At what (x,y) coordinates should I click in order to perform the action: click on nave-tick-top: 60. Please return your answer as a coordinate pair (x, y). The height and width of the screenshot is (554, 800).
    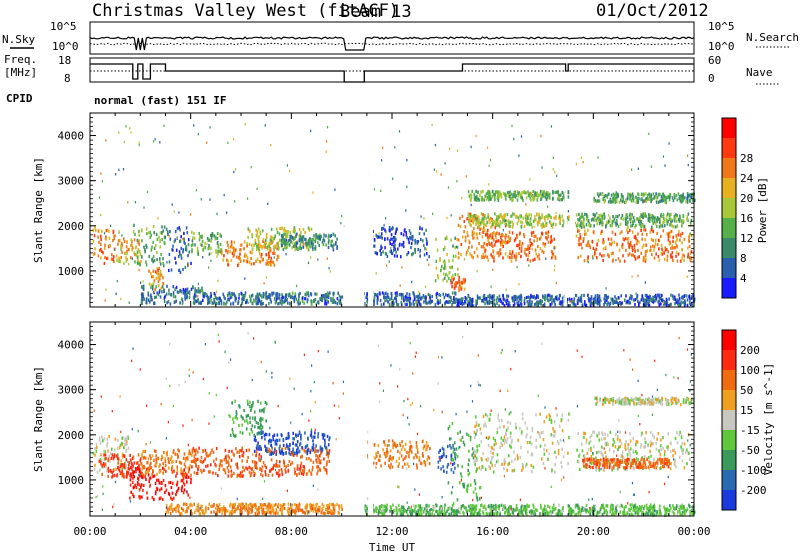
    Looking at the image, I should click on (714, 60).